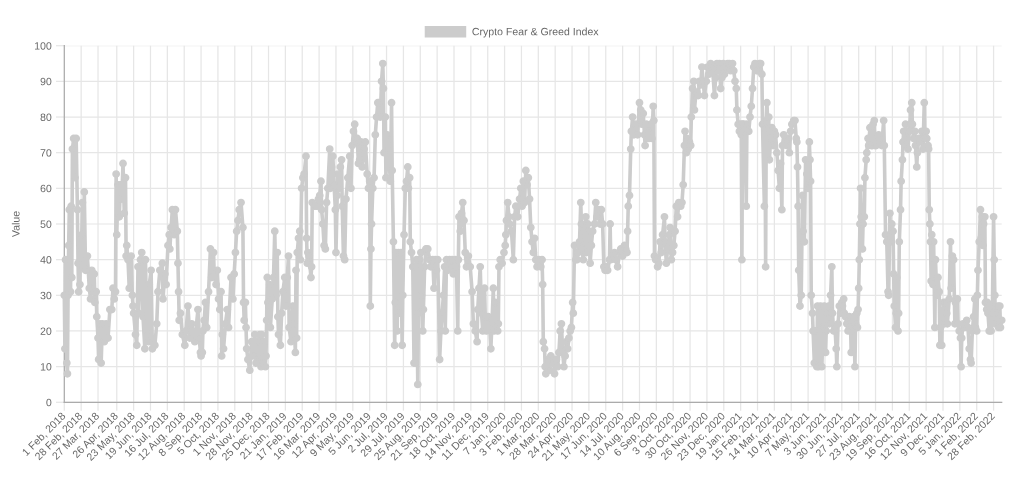  Describe the element at coordinates (46, 188) in the screenshot. I see `y-tick-label: 60` at that location.